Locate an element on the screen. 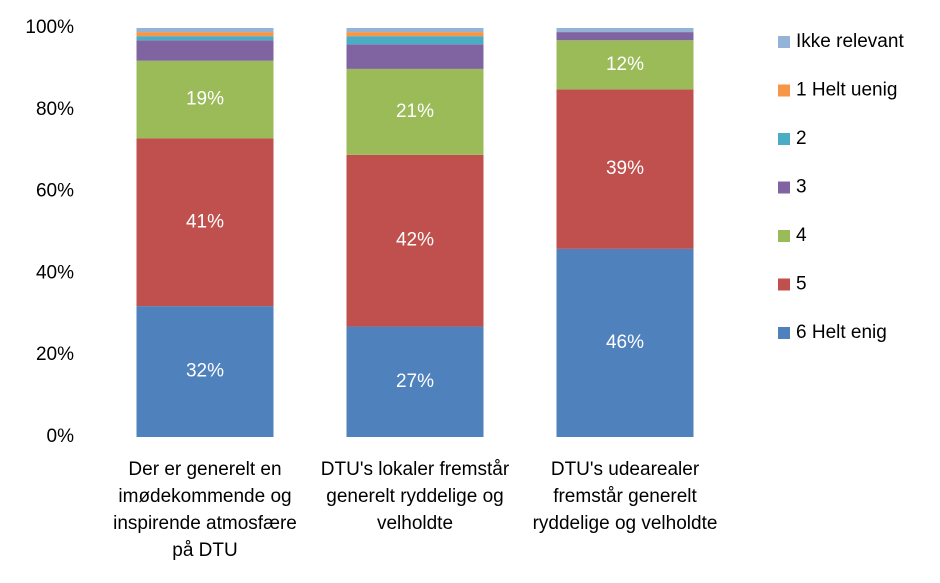 This screenshot has width=940, height=583. y-tick-label: 100% is located at coordinates (49, 27).